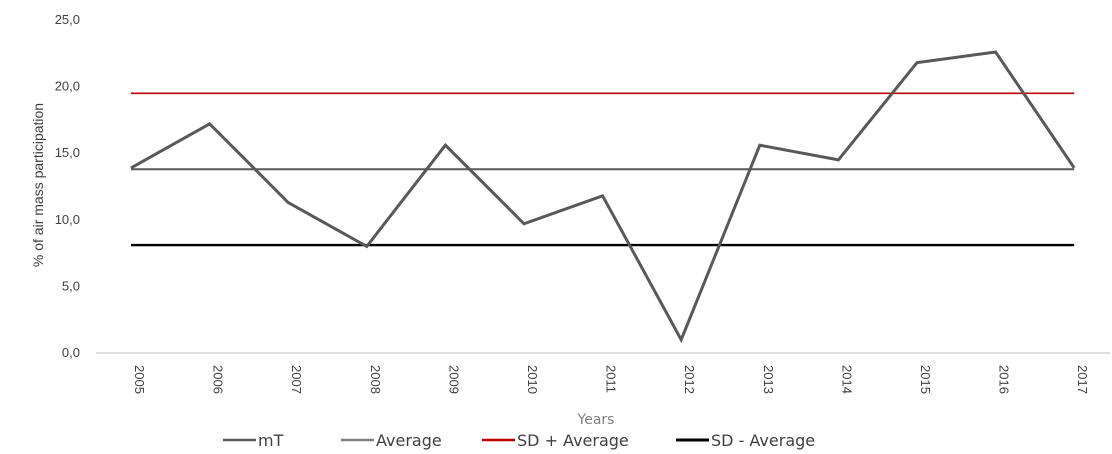 The height and width of the screenshot is (454, 1112). Describe the element at coordinates (375, 379) in the screenshot. I see `x-tick-label: 2008` at that location.